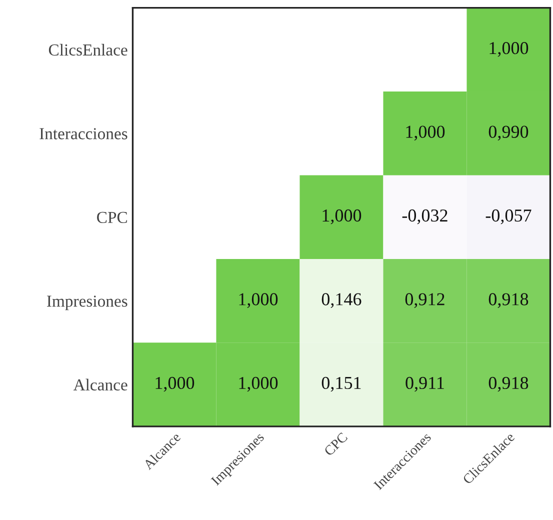  What do you see at coordinates (87, 303) in the screenshot?
I see `y-tick-label: Impresiones` at bounding box center [87, 303].